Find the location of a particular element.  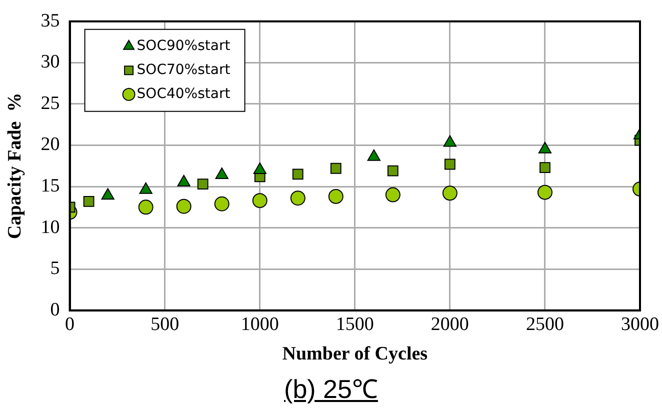

x-tick-label: 0 is located at coordinates (70, 324).